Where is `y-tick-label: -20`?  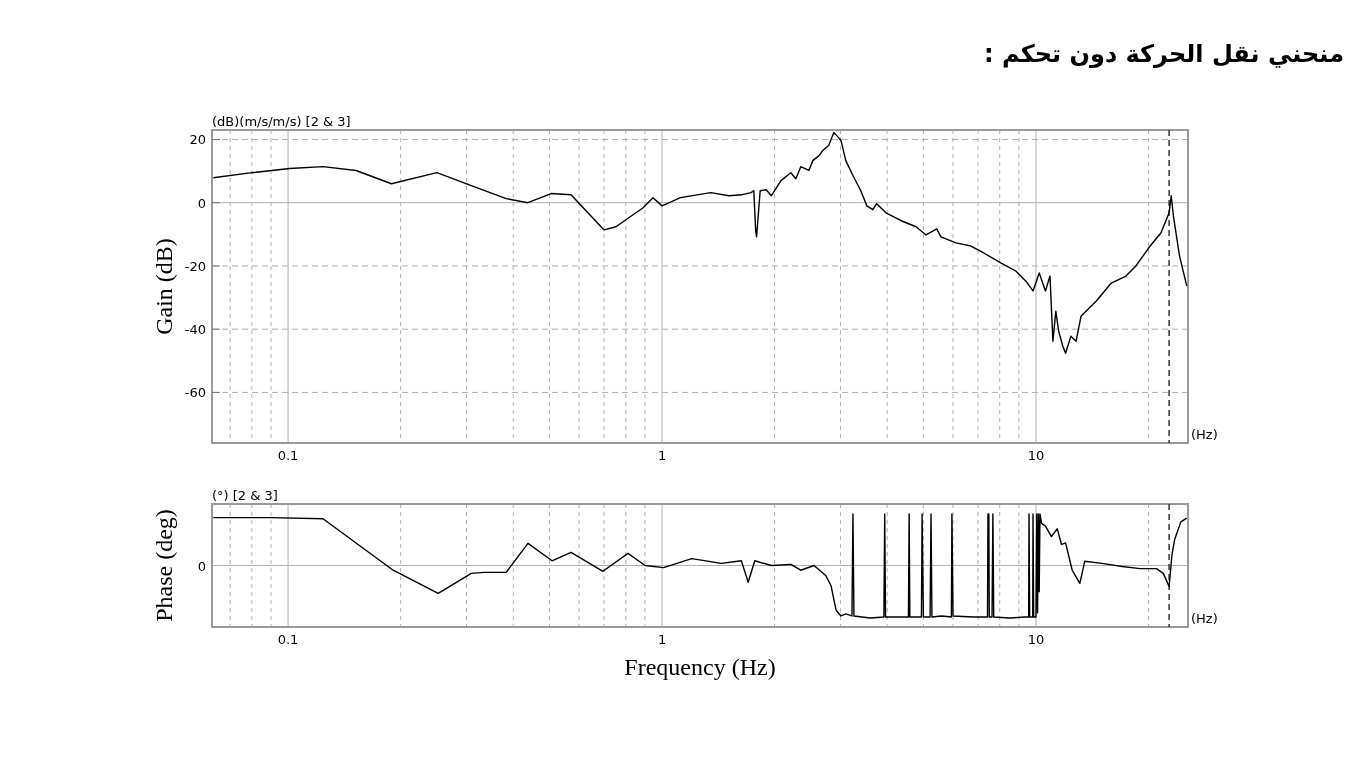
y-tick-label: -20 is located at coordinates (195, 266).